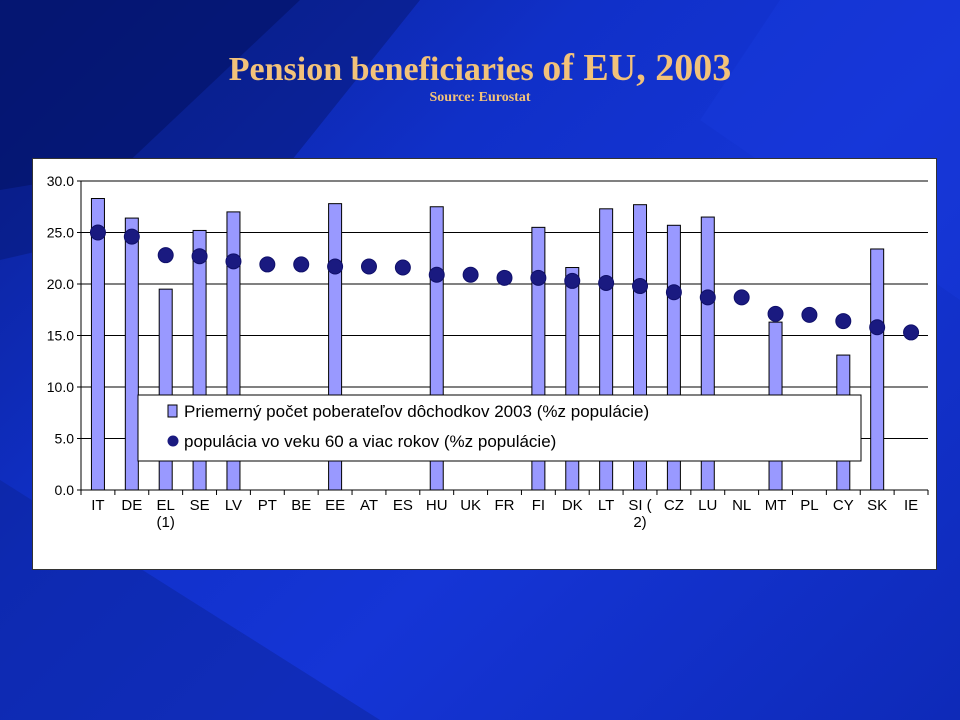 This screenshot has height=720, width=960. What do you see at coordinates (166, 522) in the screenshot?
I see `x-tick-note: (1)` at bounding box center [166, 522].